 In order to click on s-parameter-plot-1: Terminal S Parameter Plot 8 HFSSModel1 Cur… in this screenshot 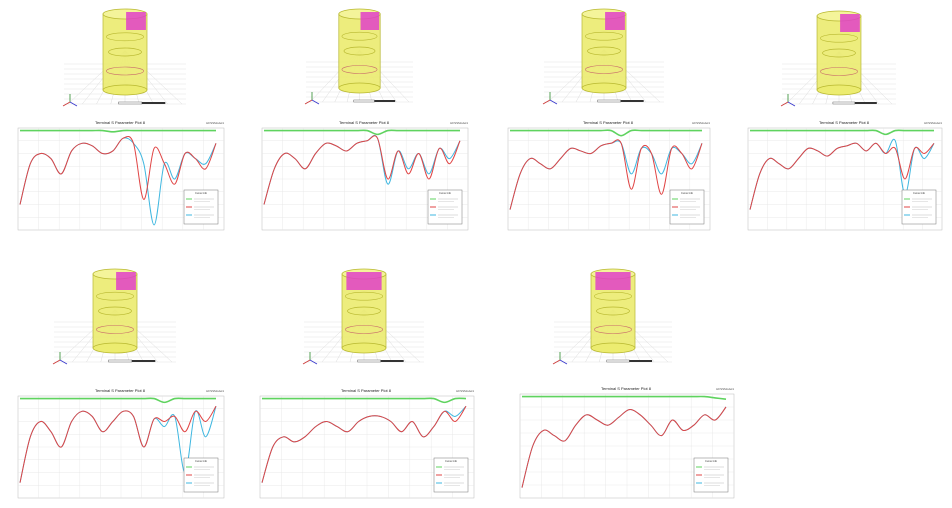, I will do `click(120, 178)`.